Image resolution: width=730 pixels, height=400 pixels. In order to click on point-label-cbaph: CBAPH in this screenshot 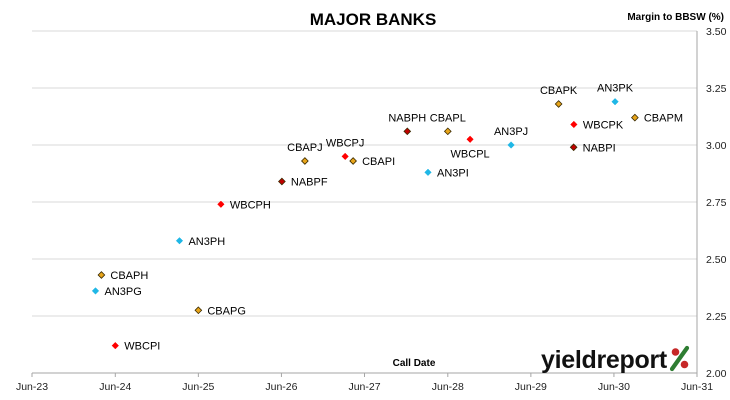, I will do `click(129, 276)`.